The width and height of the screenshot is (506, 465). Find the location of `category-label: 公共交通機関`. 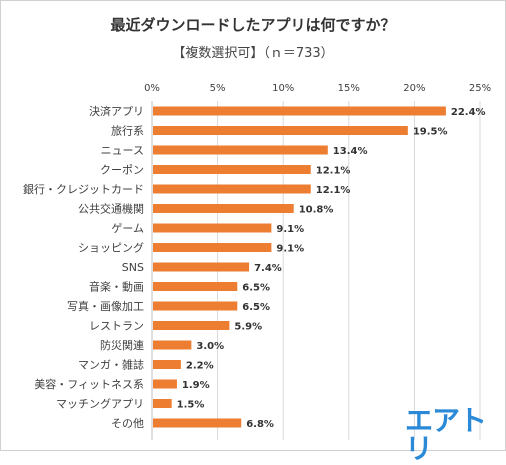

category-label: 公共交通機関 is located at coordinates (111, 209).